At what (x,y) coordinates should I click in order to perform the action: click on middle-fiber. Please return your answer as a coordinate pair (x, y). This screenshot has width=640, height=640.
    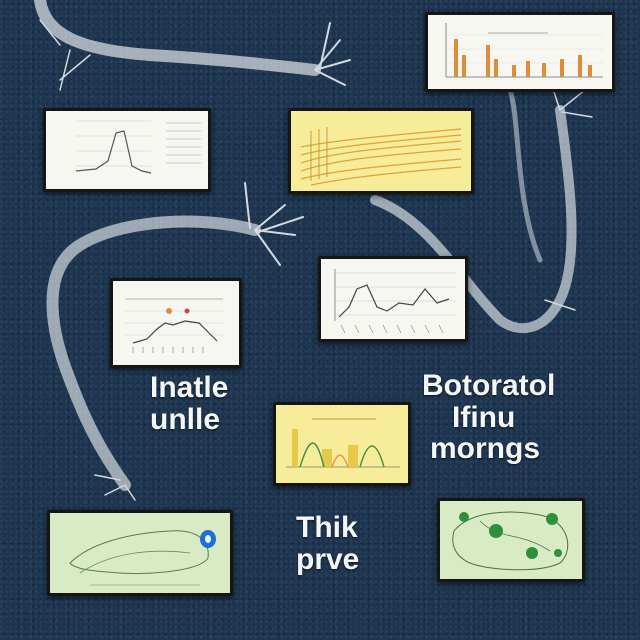
    Looking at the image, I should click on (153, 353).